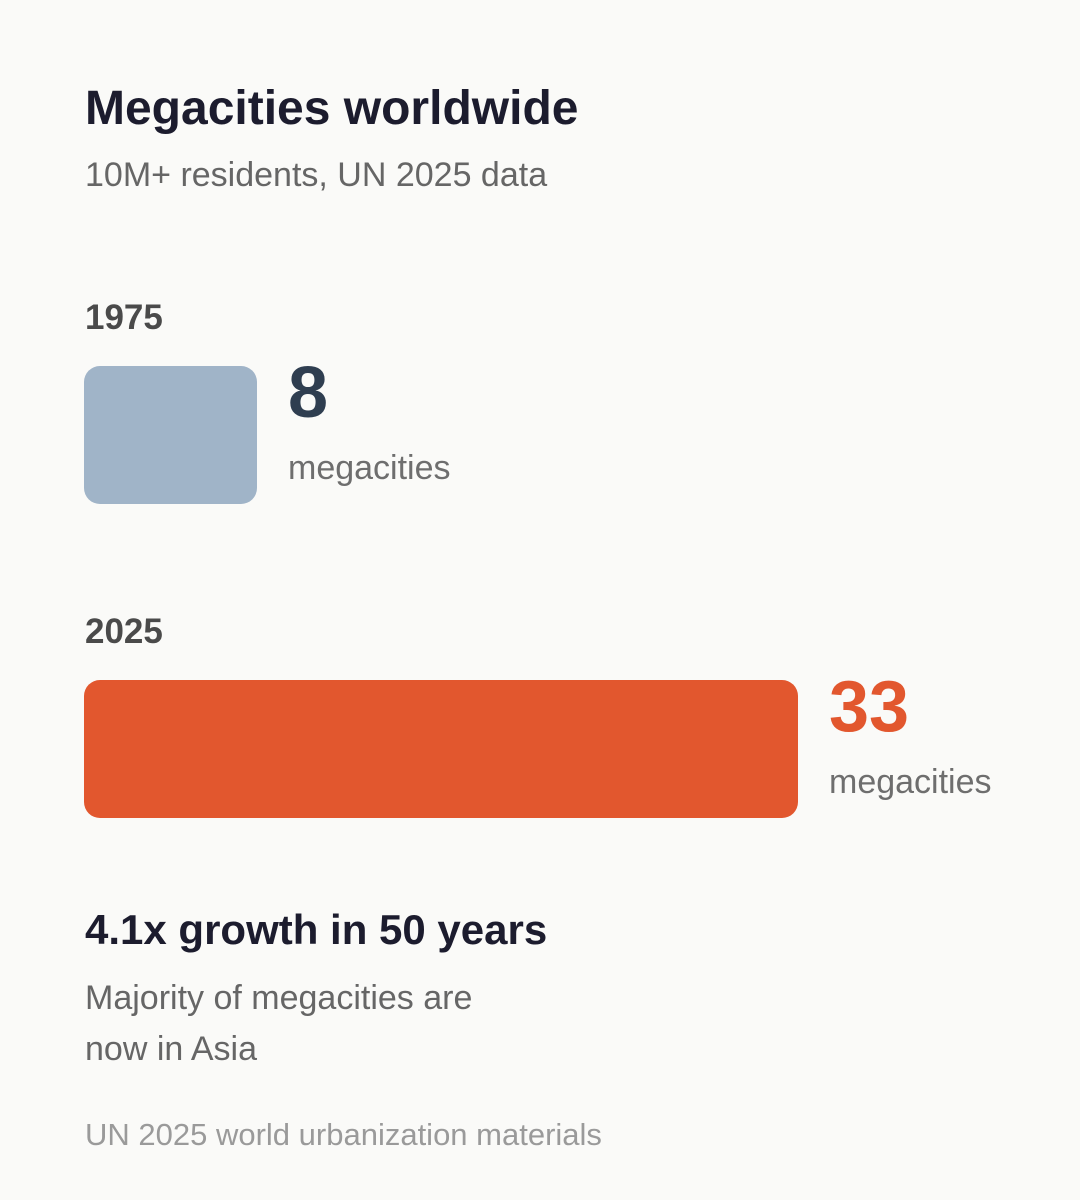 This screenshot has width=1080, height=1200. What do you see at coordinates (279, 1023) in the screenshot?
I see `summary-note: Majority of megacities are now in Asia` at bounding box center [279, 1023].